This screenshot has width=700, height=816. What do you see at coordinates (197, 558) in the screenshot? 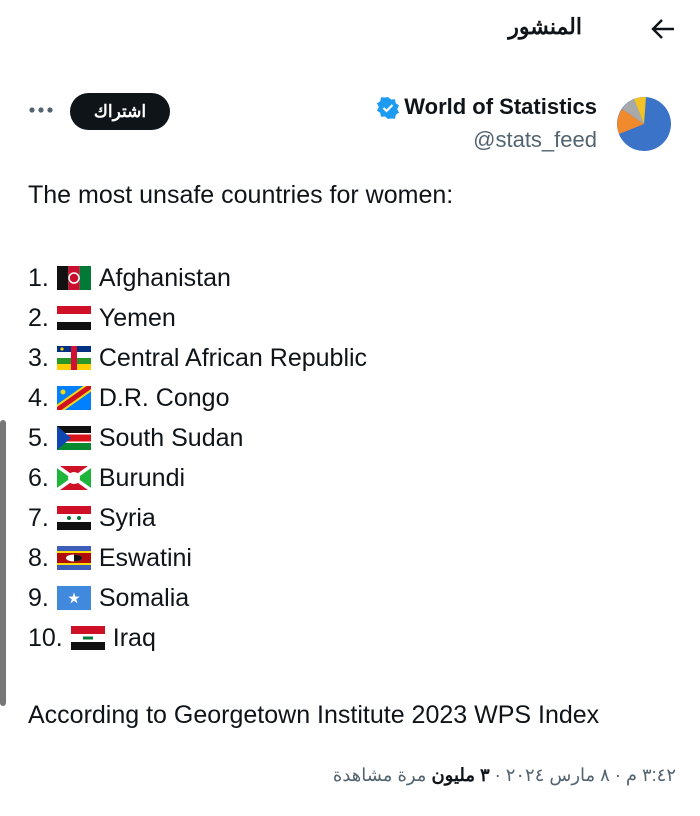
I see `list-item: 8. Eswatini` at bounding box center [197, 558].